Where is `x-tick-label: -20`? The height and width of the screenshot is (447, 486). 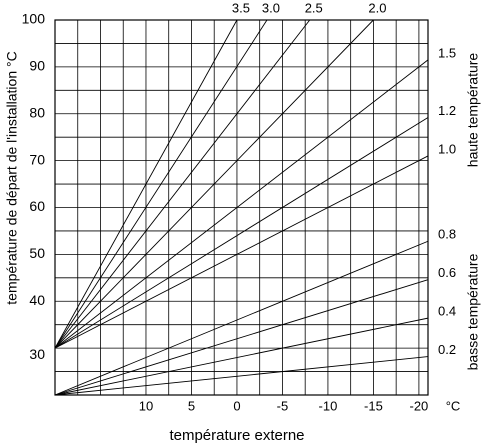 x-tick-label: -20 is located at coordinates (419, 405).